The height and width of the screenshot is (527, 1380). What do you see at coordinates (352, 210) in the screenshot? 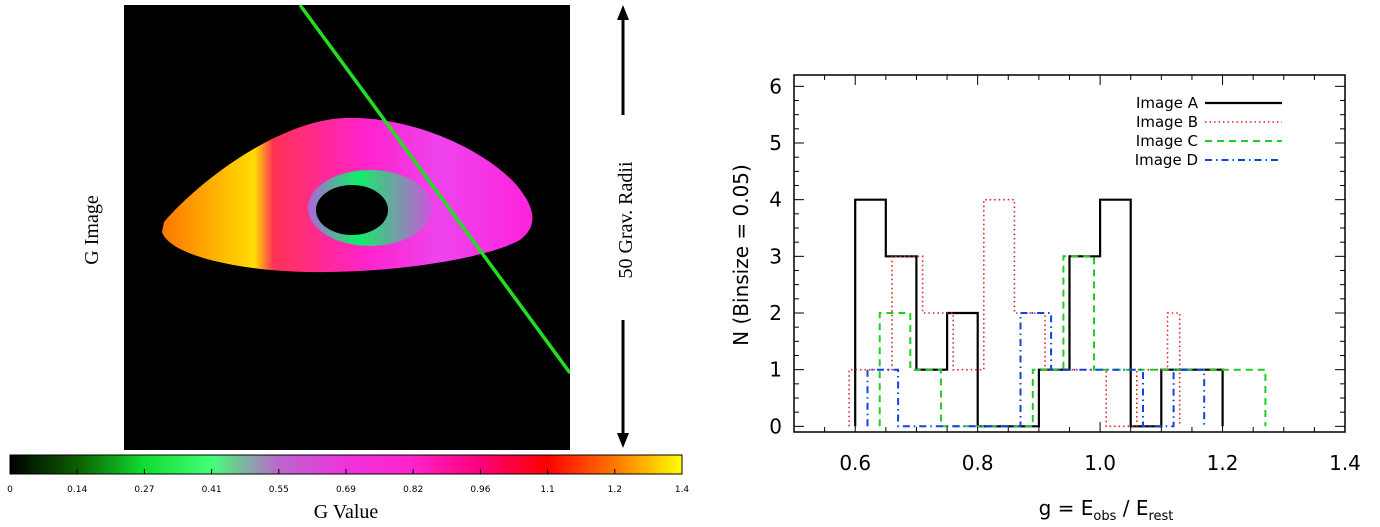
I see `black-hole-shadow` at bounding box center [352, 210].